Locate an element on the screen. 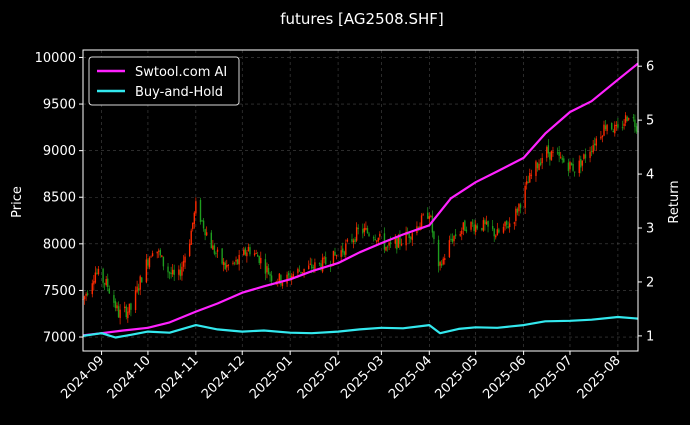  y-tick-label-left: 10000 is located at coordinates (55, 58).